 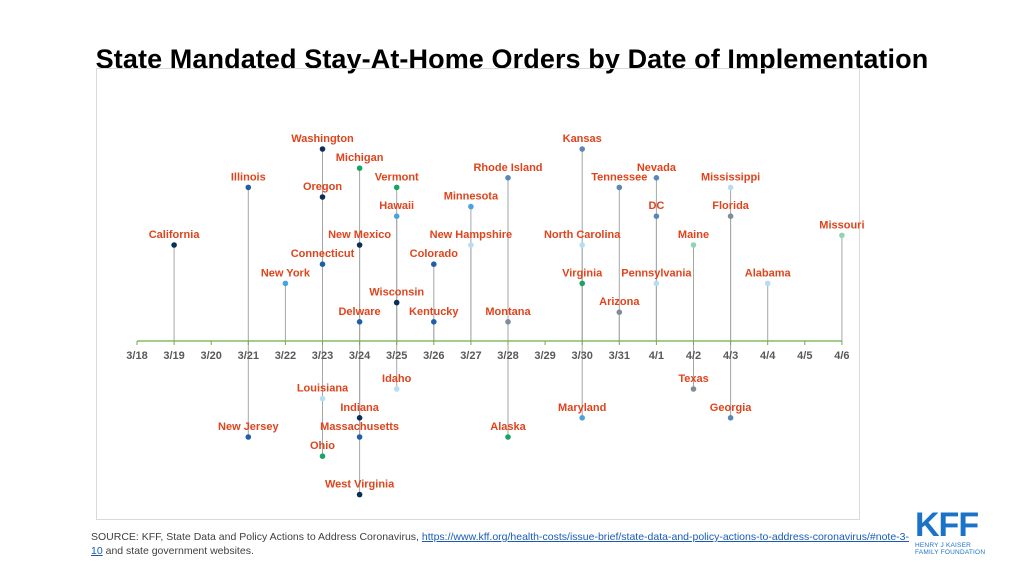 I want to click on point-virginia, so click(x=582, y=283).